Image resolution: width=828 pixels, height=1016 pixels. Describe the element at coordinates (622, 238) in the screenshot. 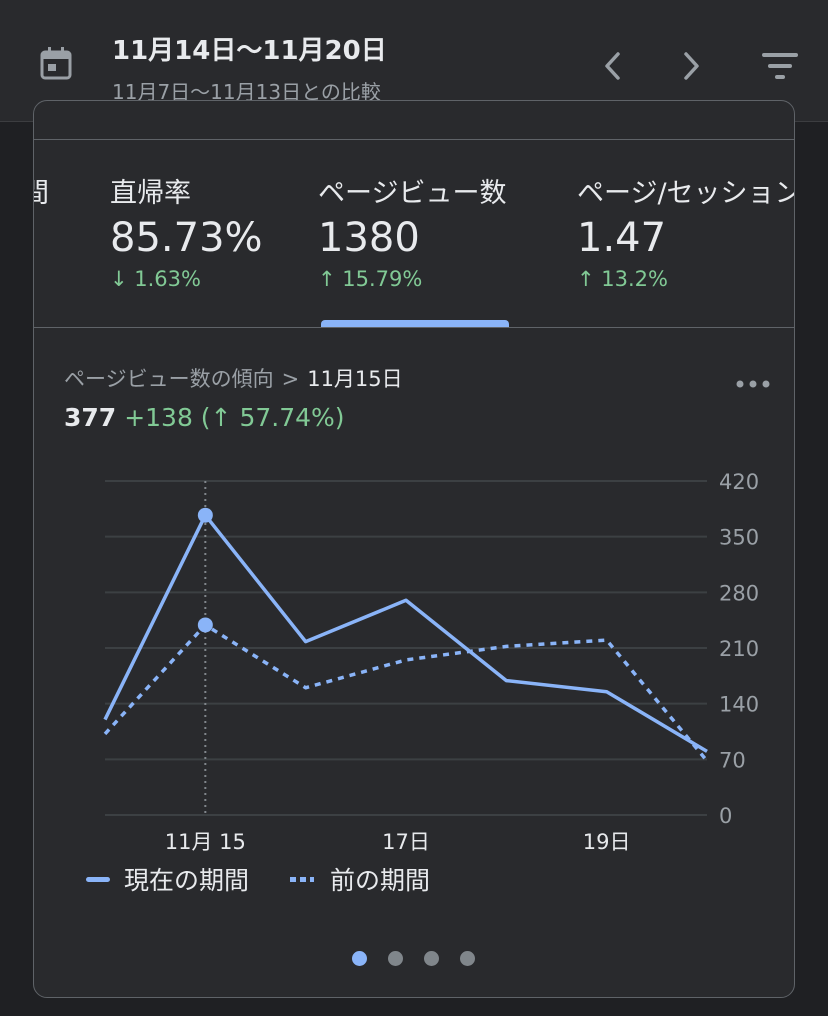

I see `metric-value: 1.47` at that location.